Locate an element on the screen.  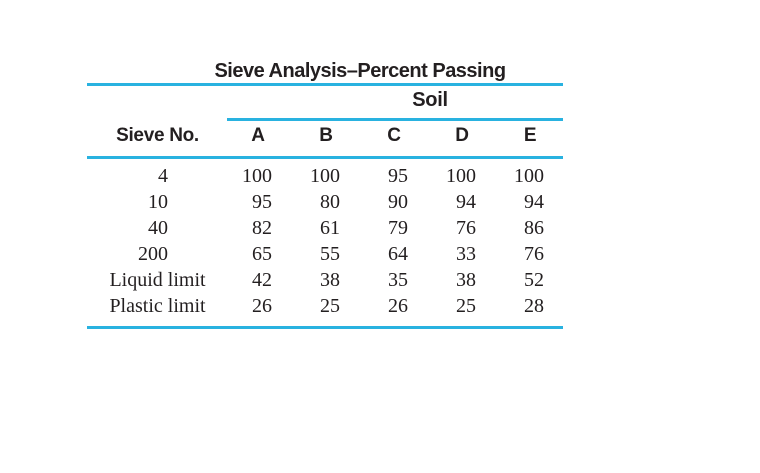
table-row-sieve-40: 40 82 61 79 76 86 is located at coordinates (380, 228).